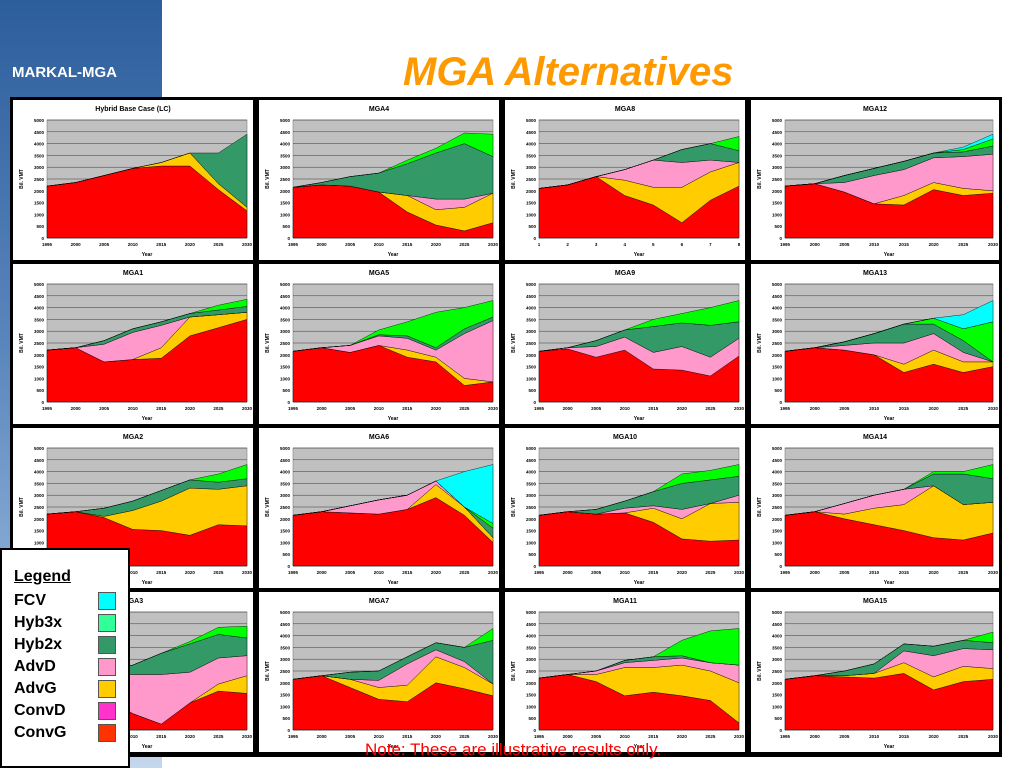  What do you see at coordinates (133, 437) in the screenshot?
I see `chart-title: MGA2` at bounding box center [133, 437].